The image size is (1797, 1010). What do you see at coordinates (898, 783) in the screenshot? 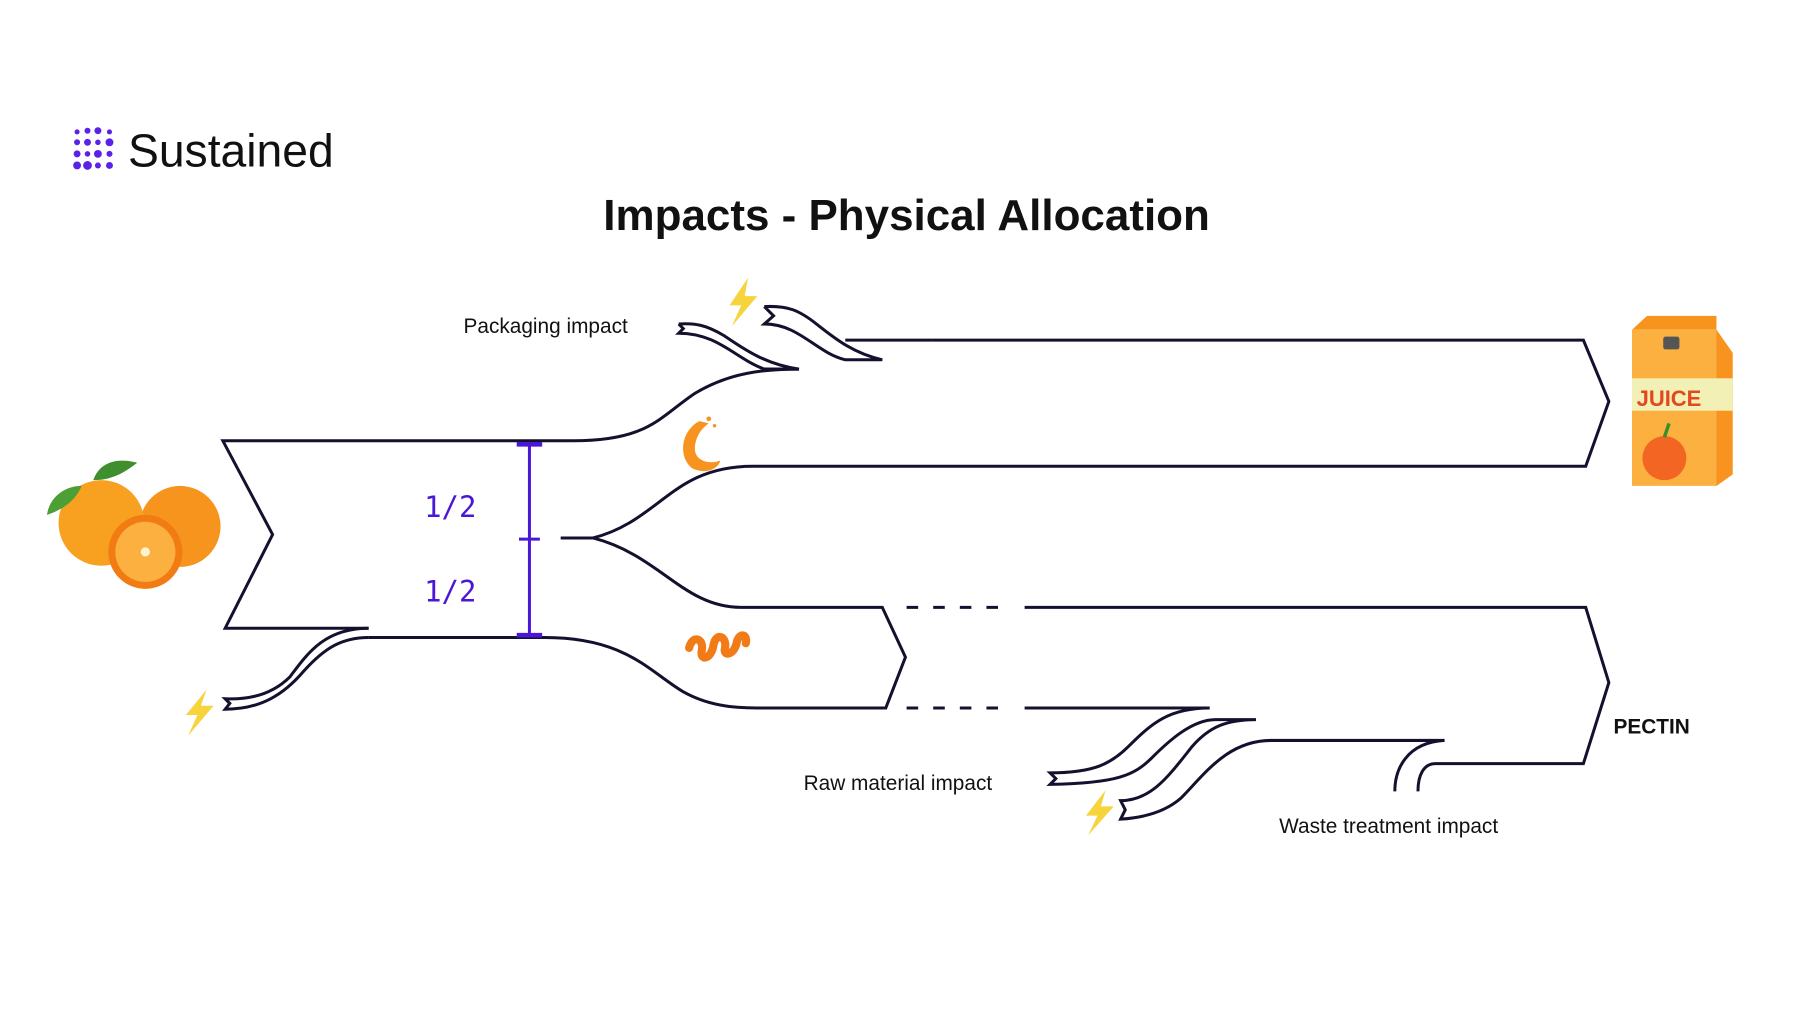
I see `raw-material-impact-label: Raw material impact` at bounding box center [898, 783].